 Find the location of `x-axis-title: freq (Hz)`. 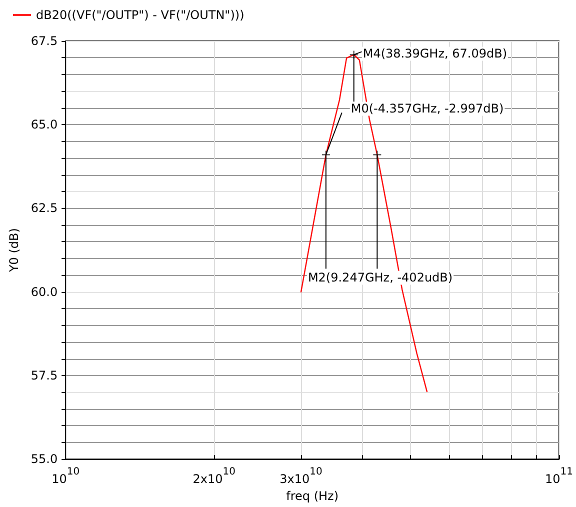

x-axis-title: freq (Hz) is located at coordinates (312, 496).